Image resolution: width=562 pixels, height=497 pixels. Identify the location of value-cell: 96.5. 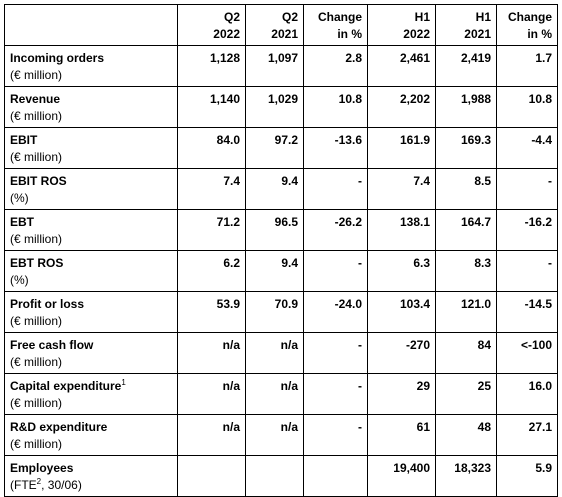
(274, 230).